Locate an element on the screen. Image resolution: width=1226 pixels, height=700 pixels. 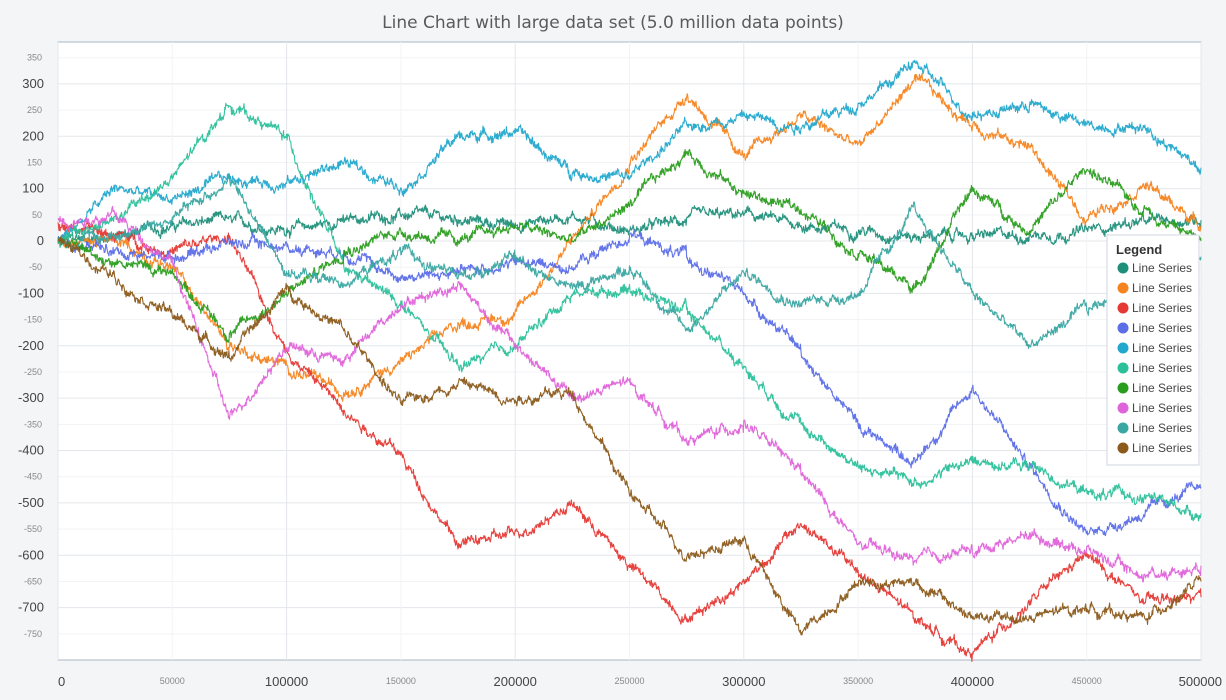
y-tick-label: -400 is located at coordinates (31, 450).